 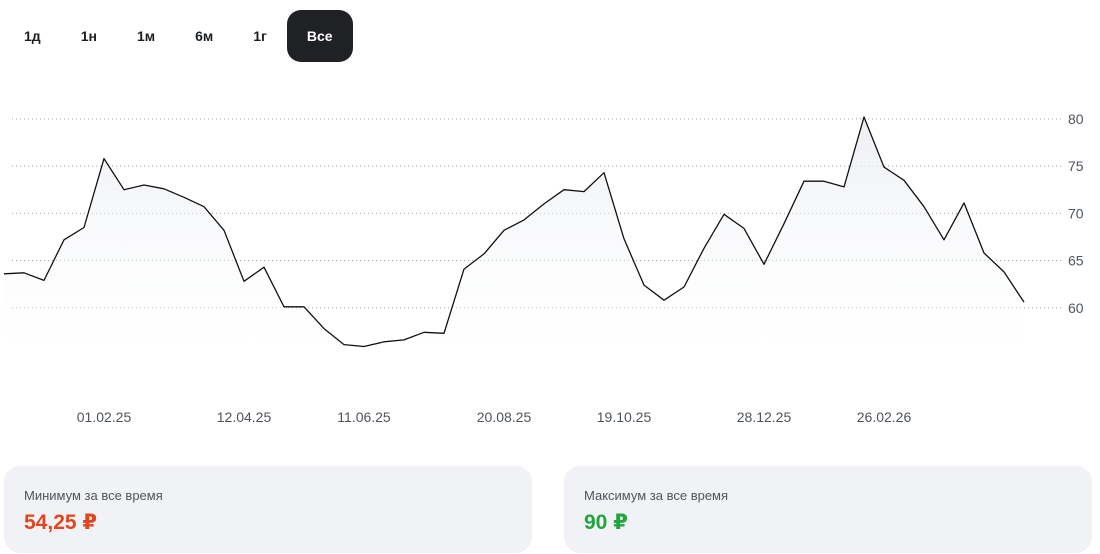 I want to click on period-tab-0: 1д, so click(x=32, y=36).